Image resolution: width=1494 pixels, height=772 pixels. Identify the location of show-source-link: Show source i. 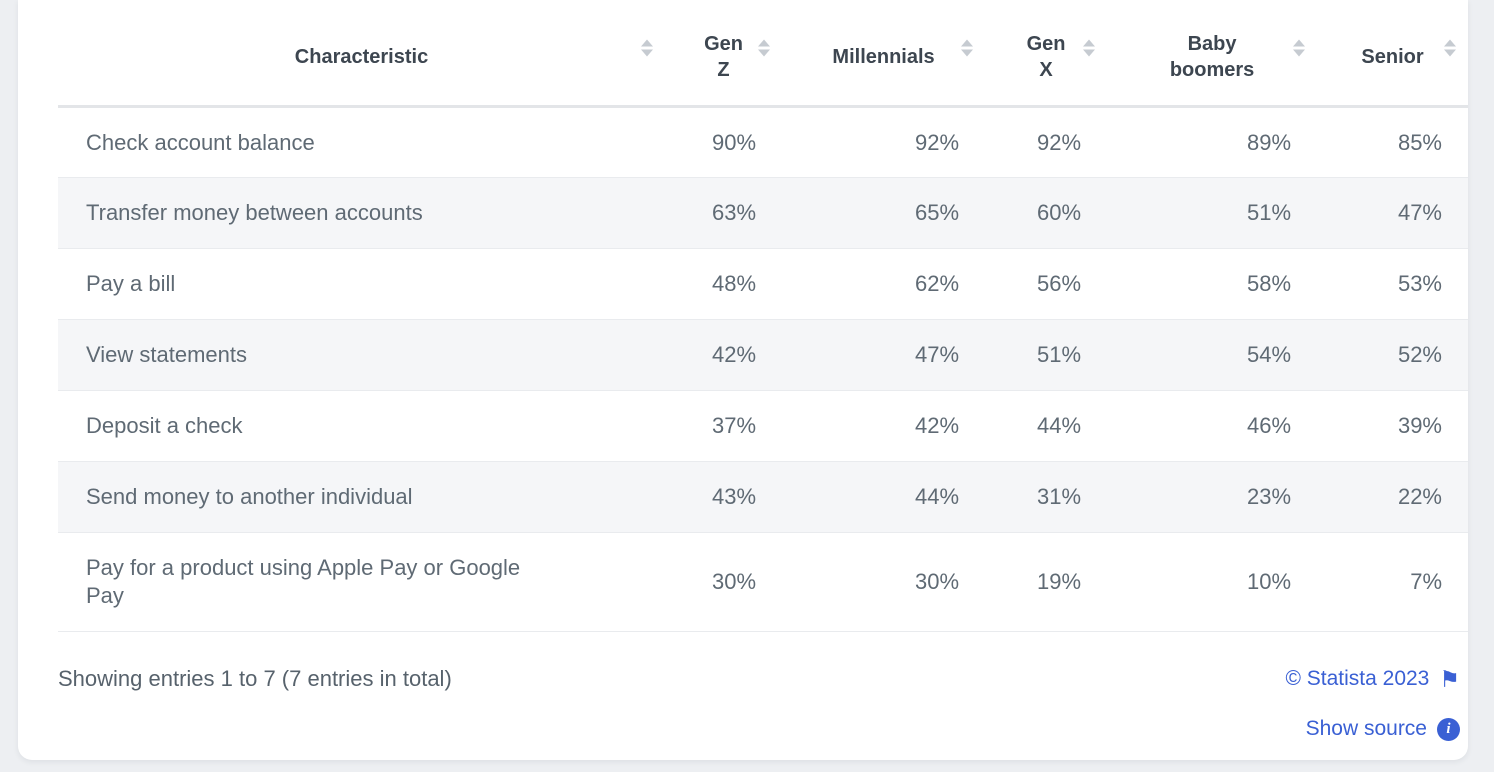
(1383, 729).